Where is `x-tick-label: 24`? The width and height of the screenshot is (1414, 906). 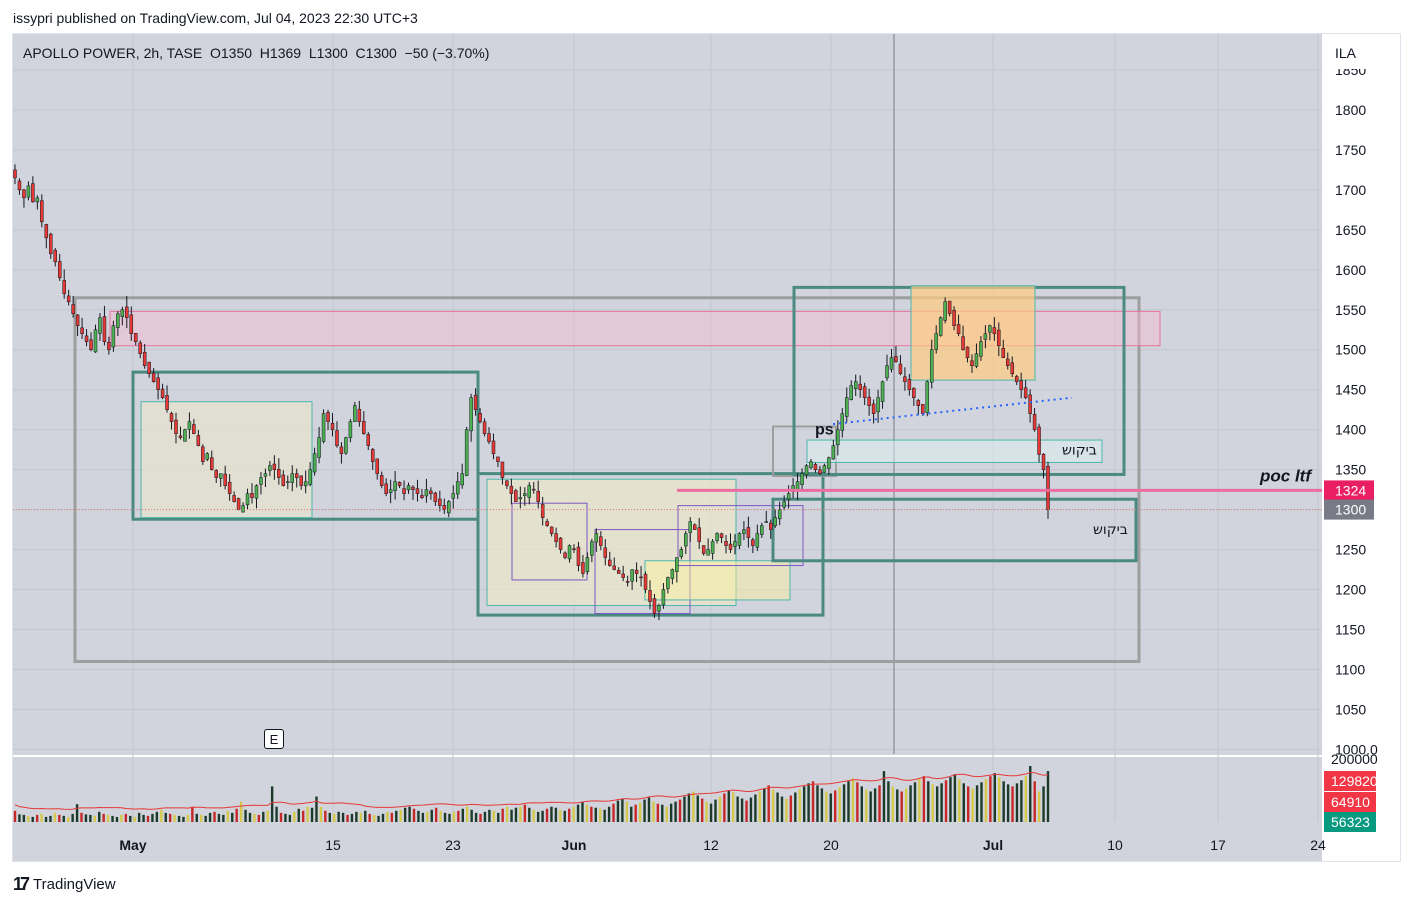 x-tick-label: 24 is located at coordinates (1318, 845).